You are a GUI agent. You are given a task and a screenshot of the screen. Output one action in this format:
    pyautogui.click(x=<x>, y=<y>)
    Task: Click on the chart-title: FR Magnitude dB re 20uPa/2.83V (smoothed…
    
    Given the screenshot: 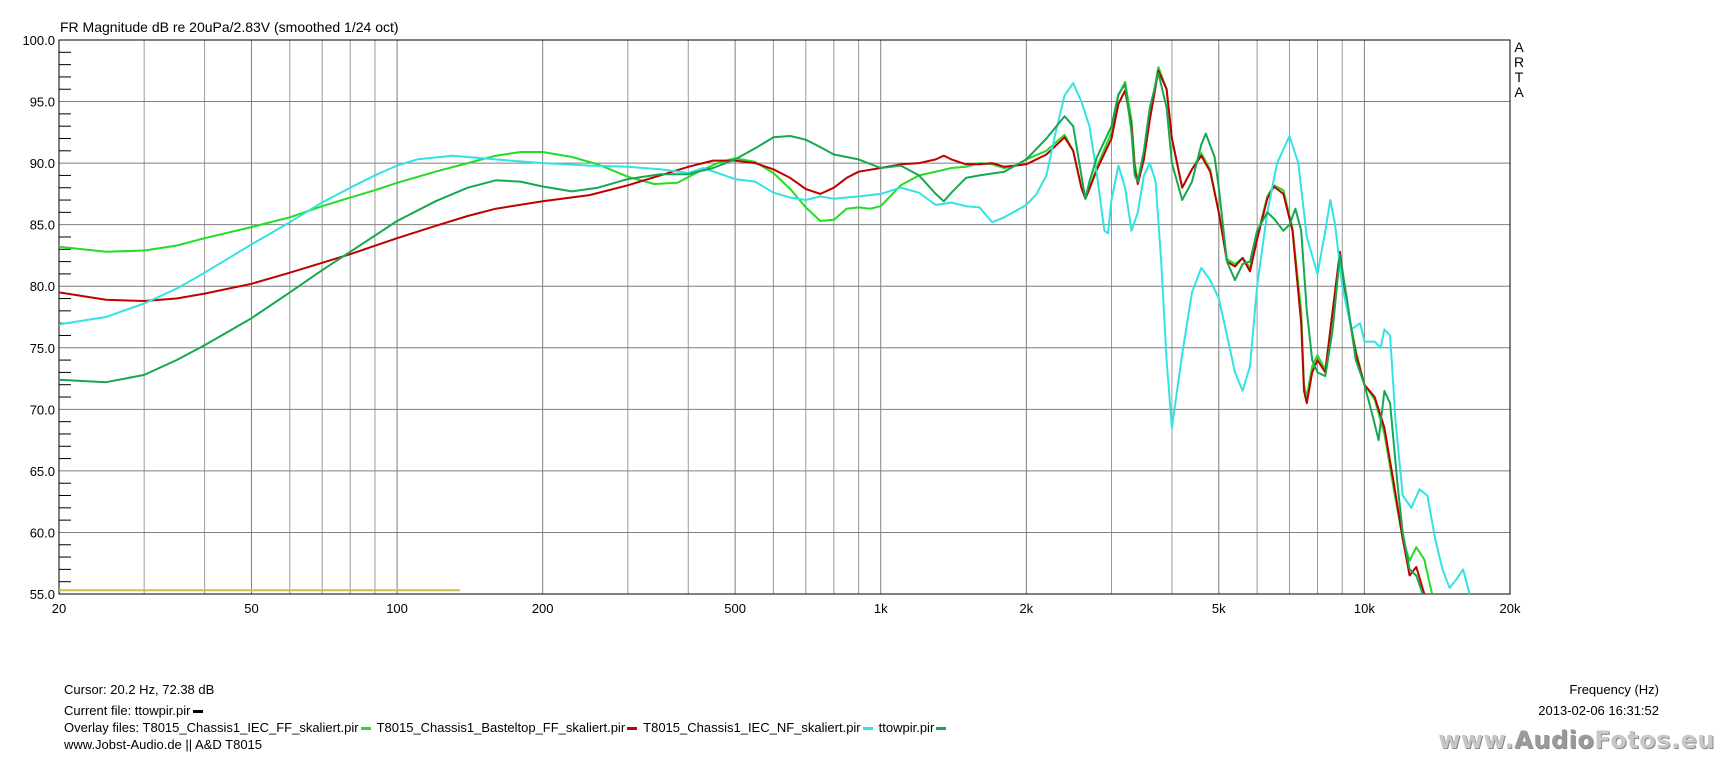 What is the action you would take?
    pyautogui.click(x=229, y=27)
    